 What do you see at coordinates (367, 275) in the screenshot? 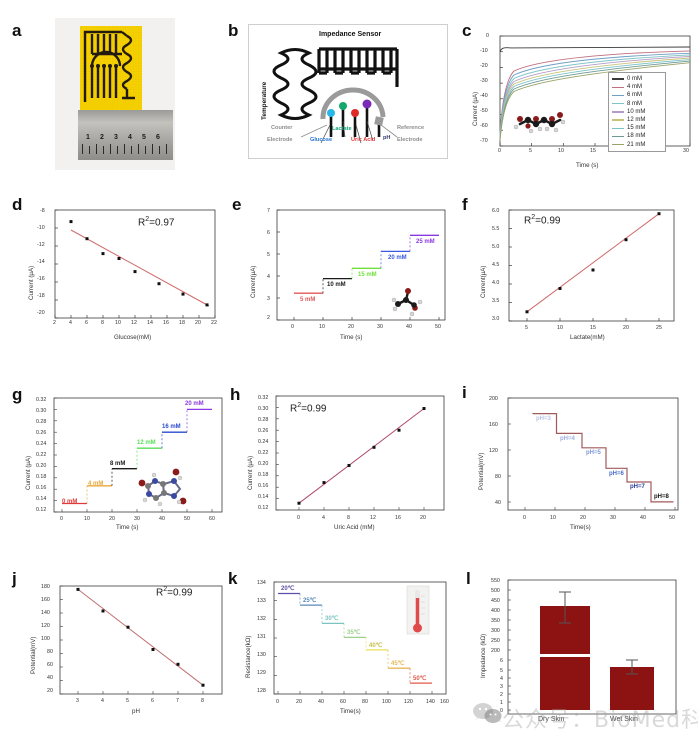
I see `panel-e-step-label: 15 mM` at bounding box center [367, 275].